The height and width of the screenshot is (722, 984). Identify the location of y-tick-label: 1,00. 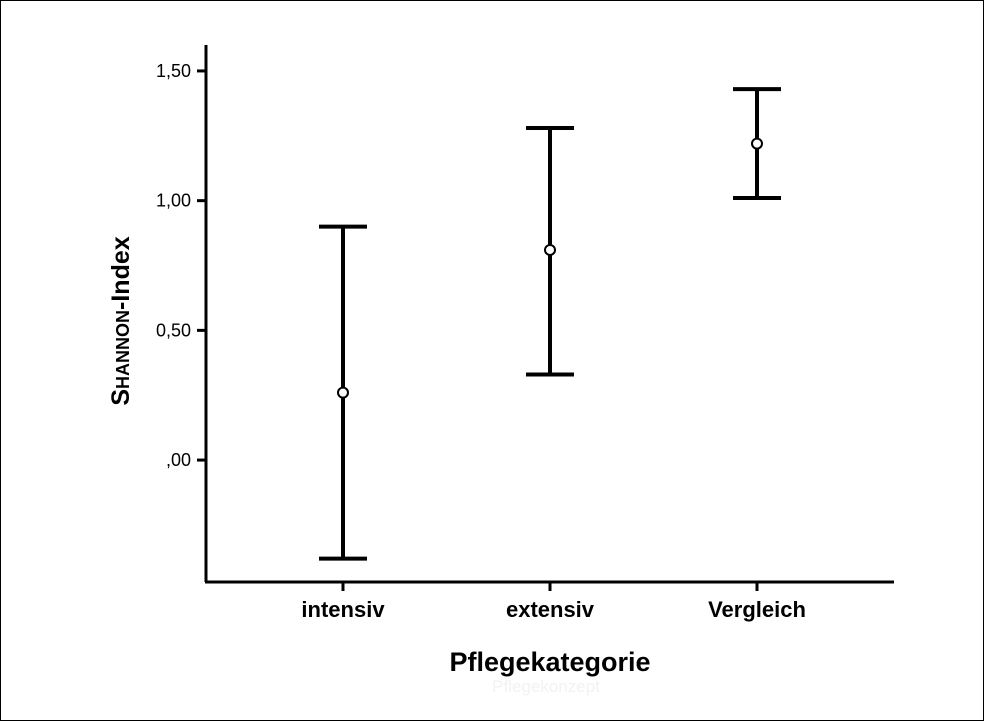
(173, 201).